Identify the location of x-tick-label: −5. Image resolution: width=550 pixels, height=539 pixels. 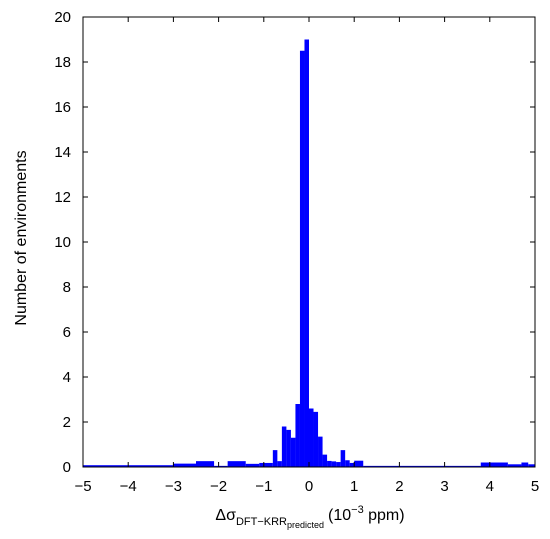
(82, 486).